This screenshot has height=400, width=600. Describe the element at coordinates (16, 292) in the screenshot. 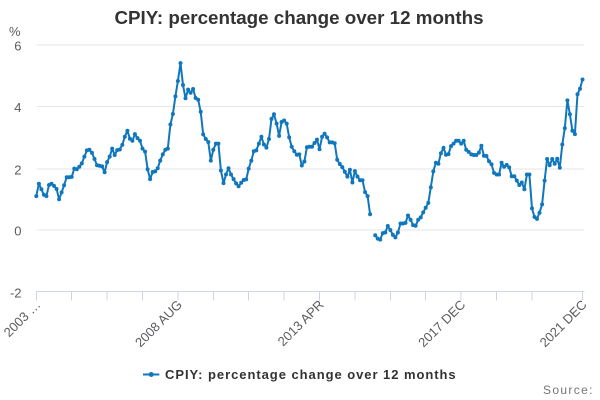

I see `svg-text: -2` at that location.